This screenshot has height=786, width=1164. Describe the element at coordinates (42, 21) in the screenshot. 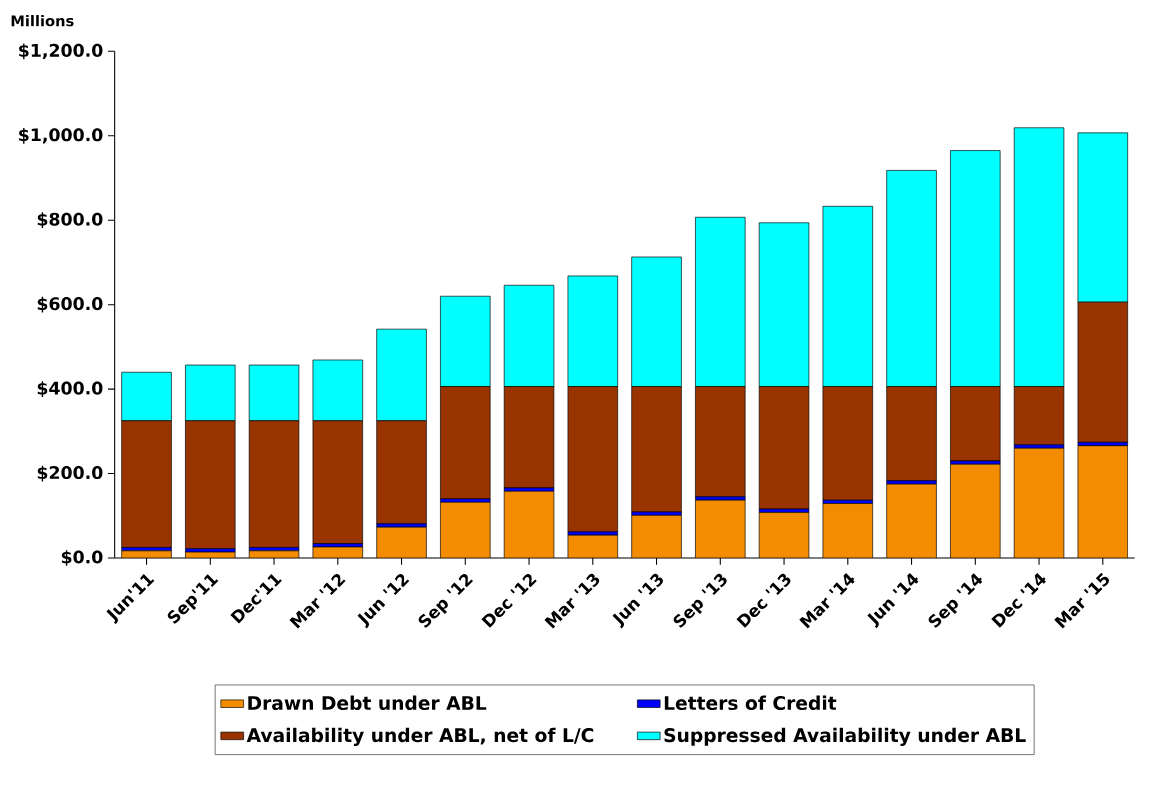

I see `y-axis-title: Millions` at that location.